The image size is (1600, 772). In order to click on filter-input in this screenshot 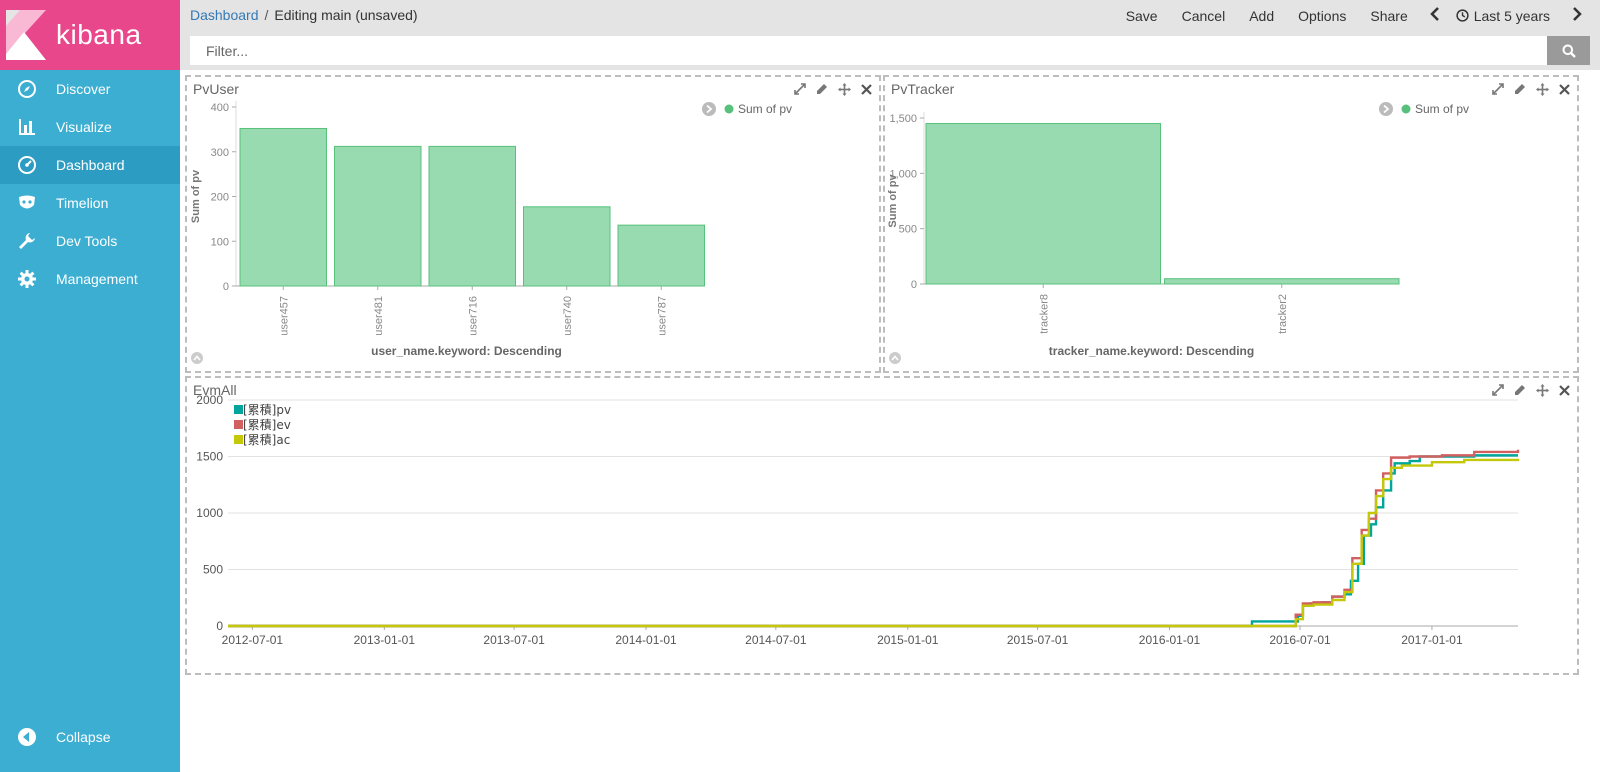, I will do `click(868, 50)`.